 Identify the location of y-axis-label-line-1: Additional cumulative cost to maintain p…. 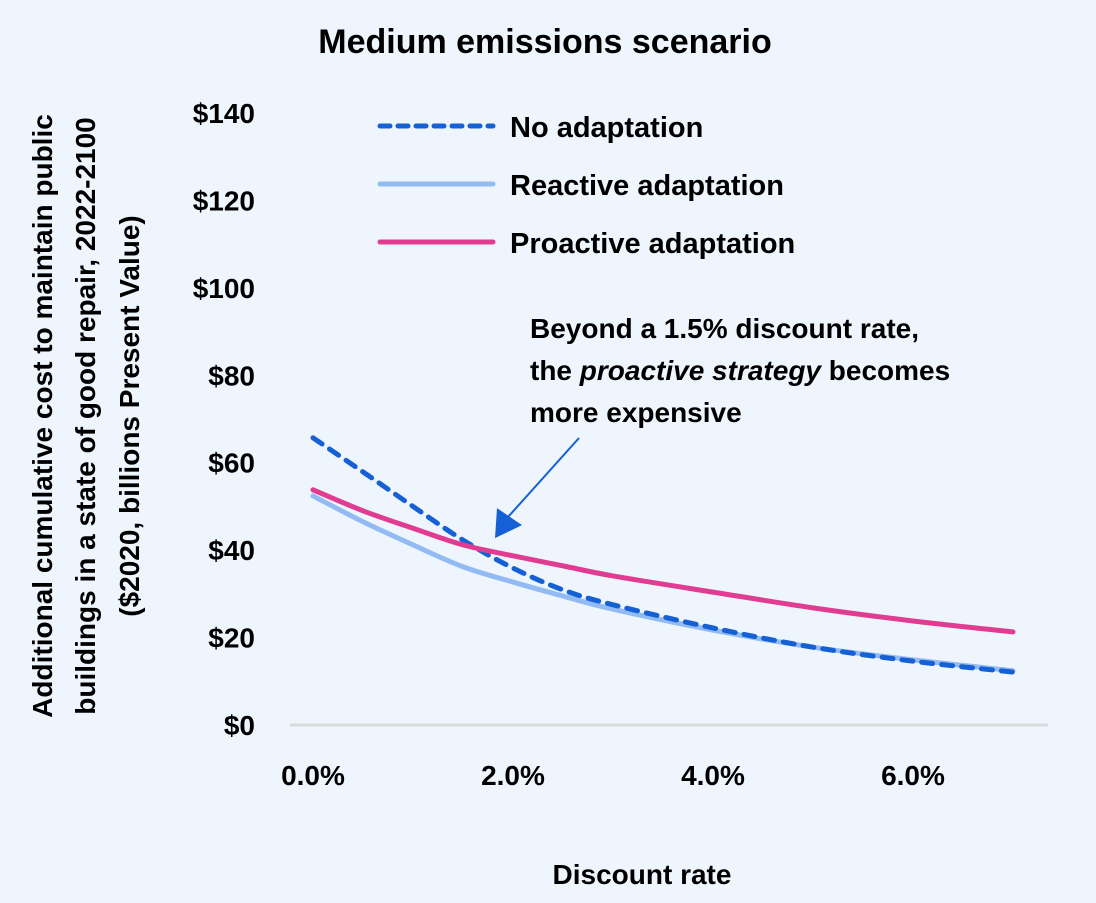
(42, 416).